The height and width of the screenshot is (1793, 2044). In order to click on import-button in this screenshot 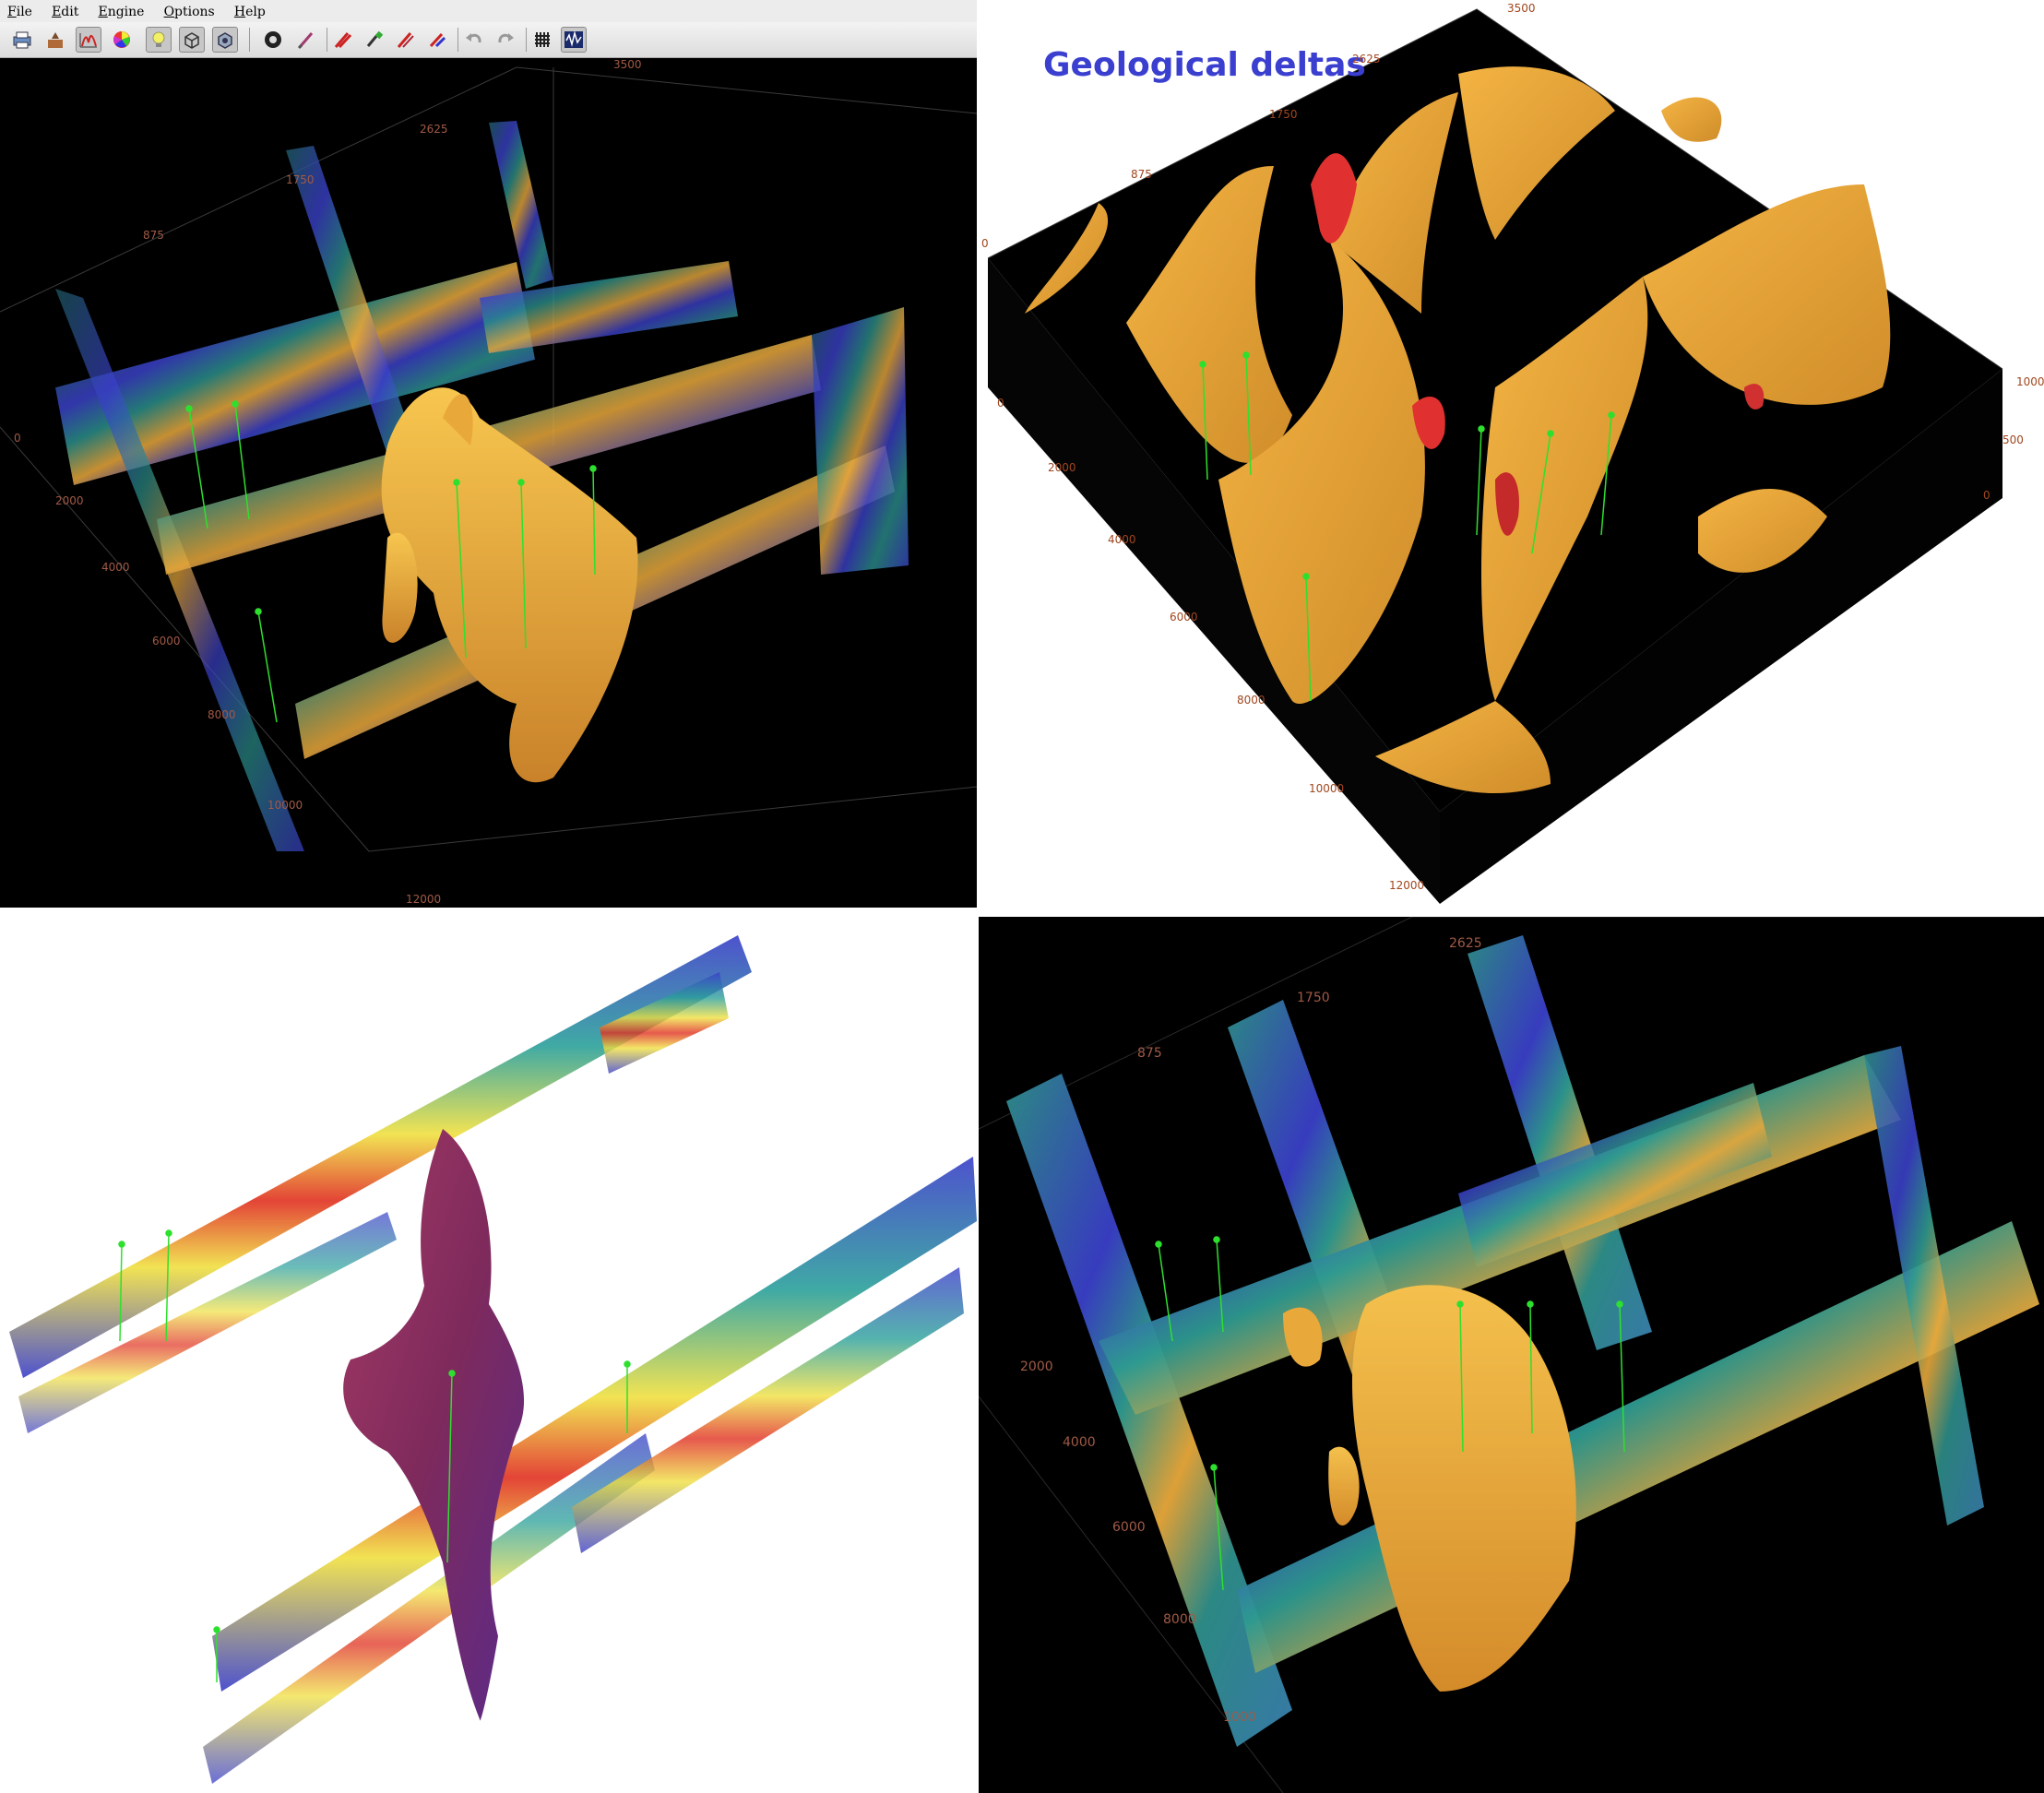, I will do `click(55, 40)`.